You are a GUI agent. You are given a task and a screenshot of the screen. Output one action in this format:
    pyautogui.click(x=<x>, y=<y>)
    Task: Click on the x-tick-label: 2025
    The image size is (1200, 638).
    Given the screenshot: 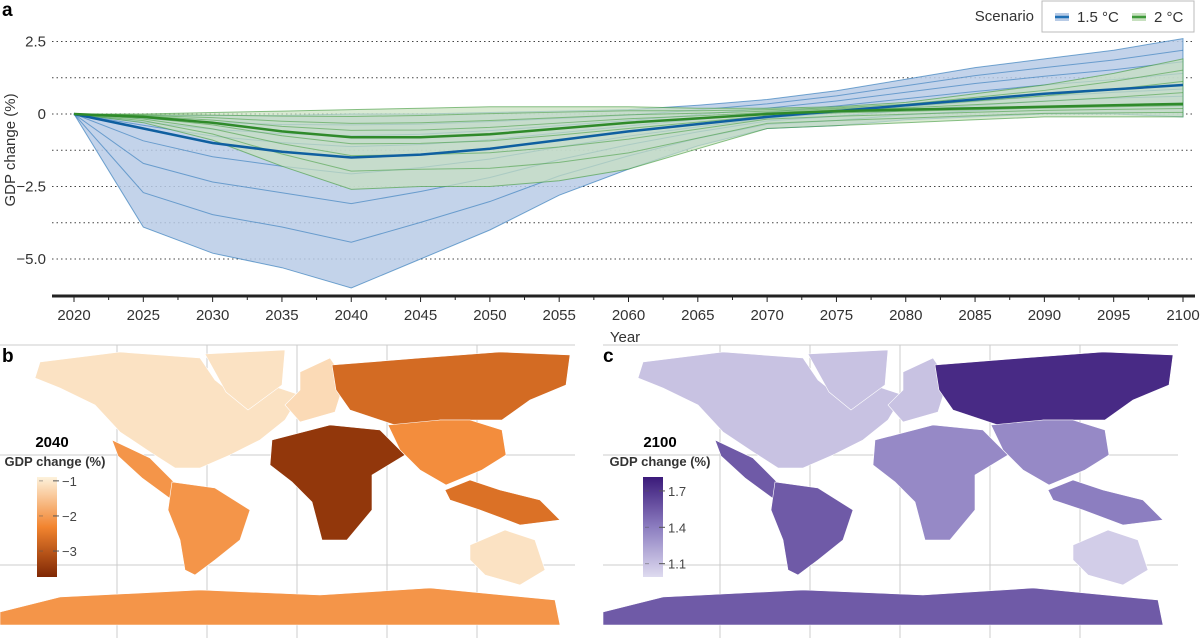 What is the action you would take?
    pyautogui.click(x=143, y=315)
    